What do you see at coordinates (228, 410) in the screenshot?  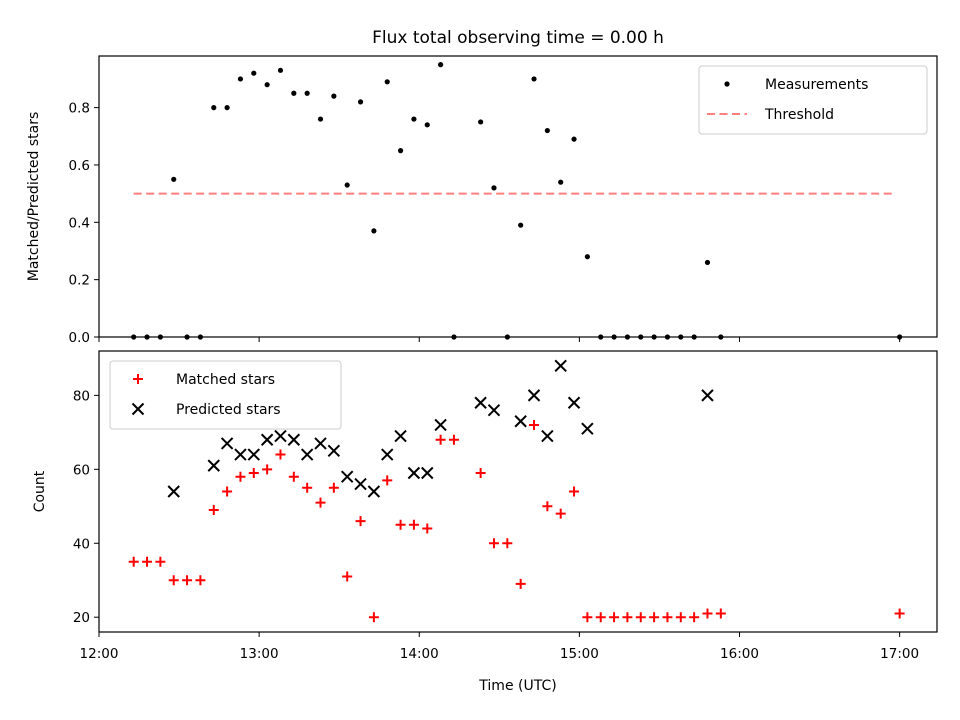 I see `legend-label: Predicted stars` at bounding box center [228, 410].